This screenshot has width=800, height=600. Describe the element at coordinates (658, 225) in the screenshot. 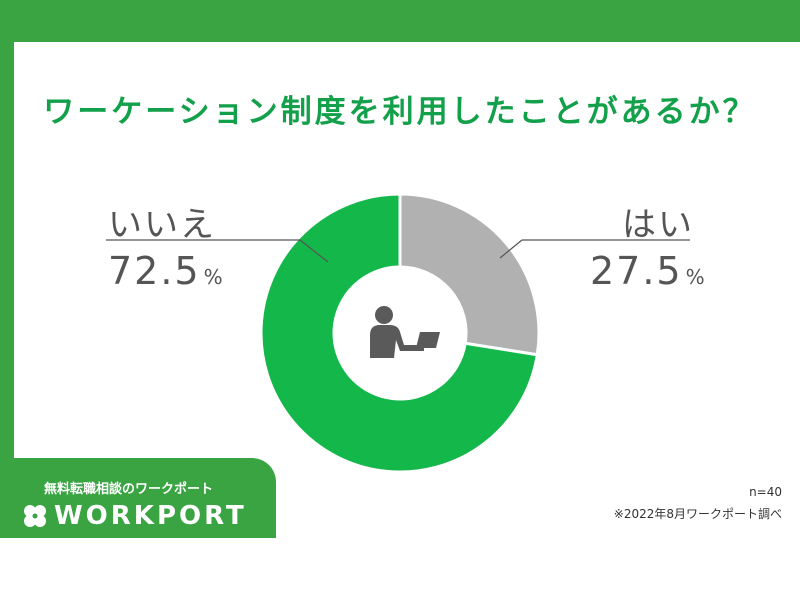

I see `label-yes: はい` at that location.